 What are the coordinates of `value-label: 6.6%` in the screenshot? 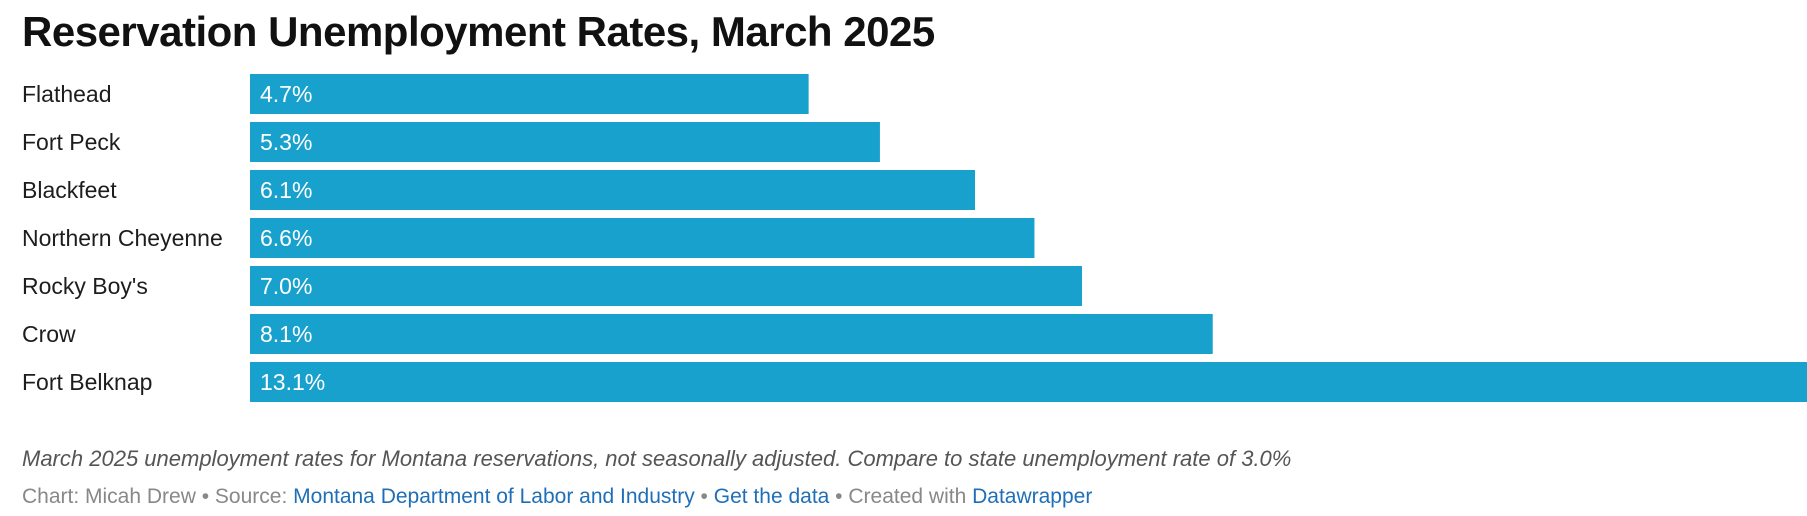 It's located at (286, 238).